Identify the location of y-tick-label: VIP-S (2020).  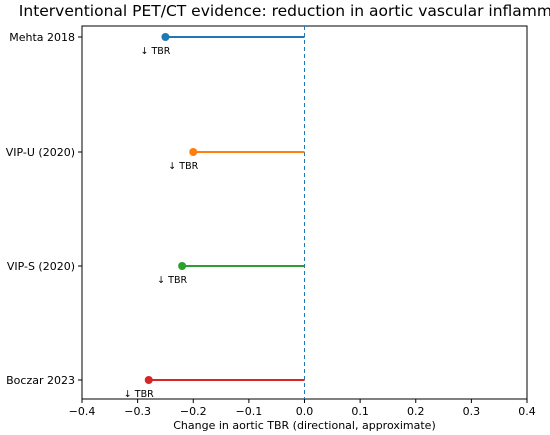
(41, 266).